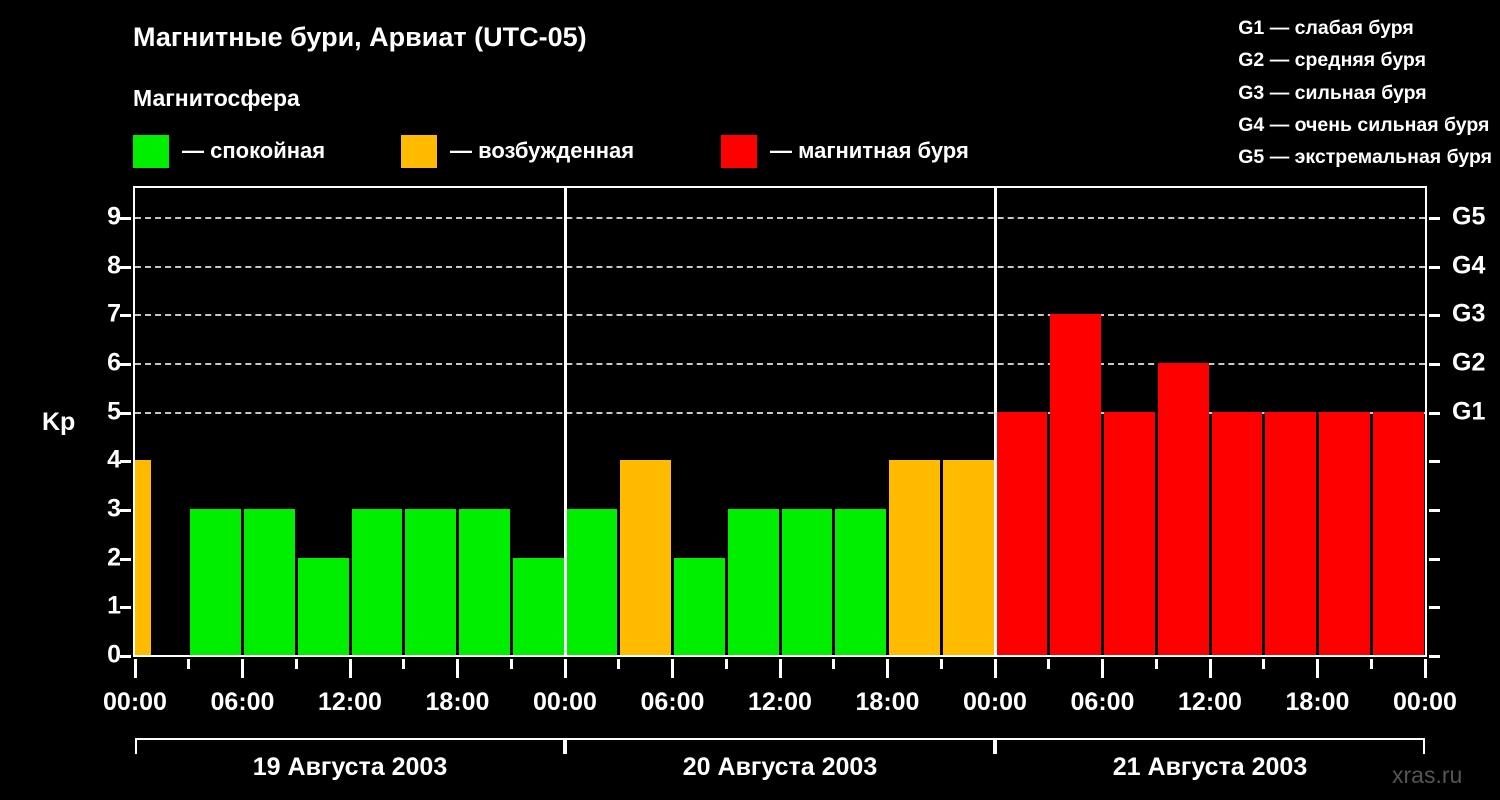  What do you see at coordinates (672, 702) in the screenshot?
I see `x-tick-label-5: 06:00` at bounding box center [672, 702].